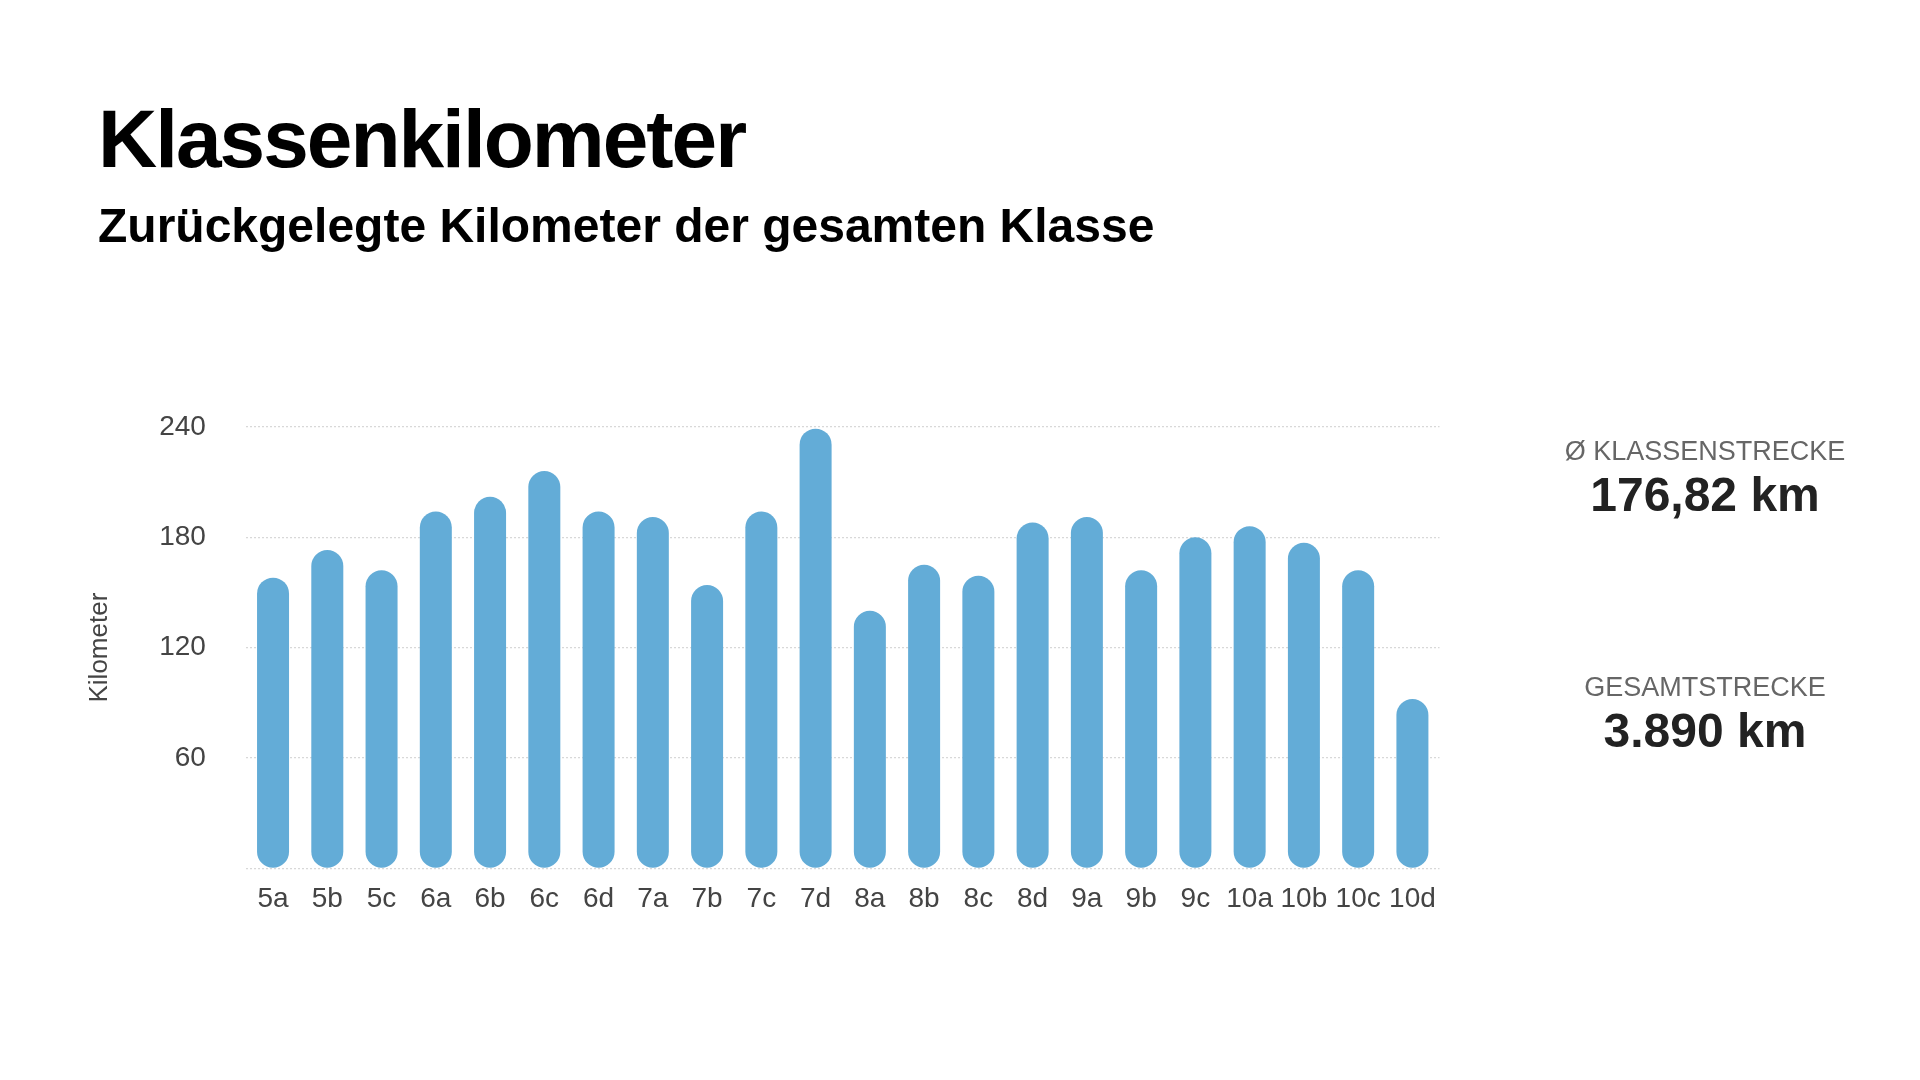  What do you see at coordinates (924, 897) in the screenshot?
I see `x-tick-label: 8b` at bounding box center [924, 897].